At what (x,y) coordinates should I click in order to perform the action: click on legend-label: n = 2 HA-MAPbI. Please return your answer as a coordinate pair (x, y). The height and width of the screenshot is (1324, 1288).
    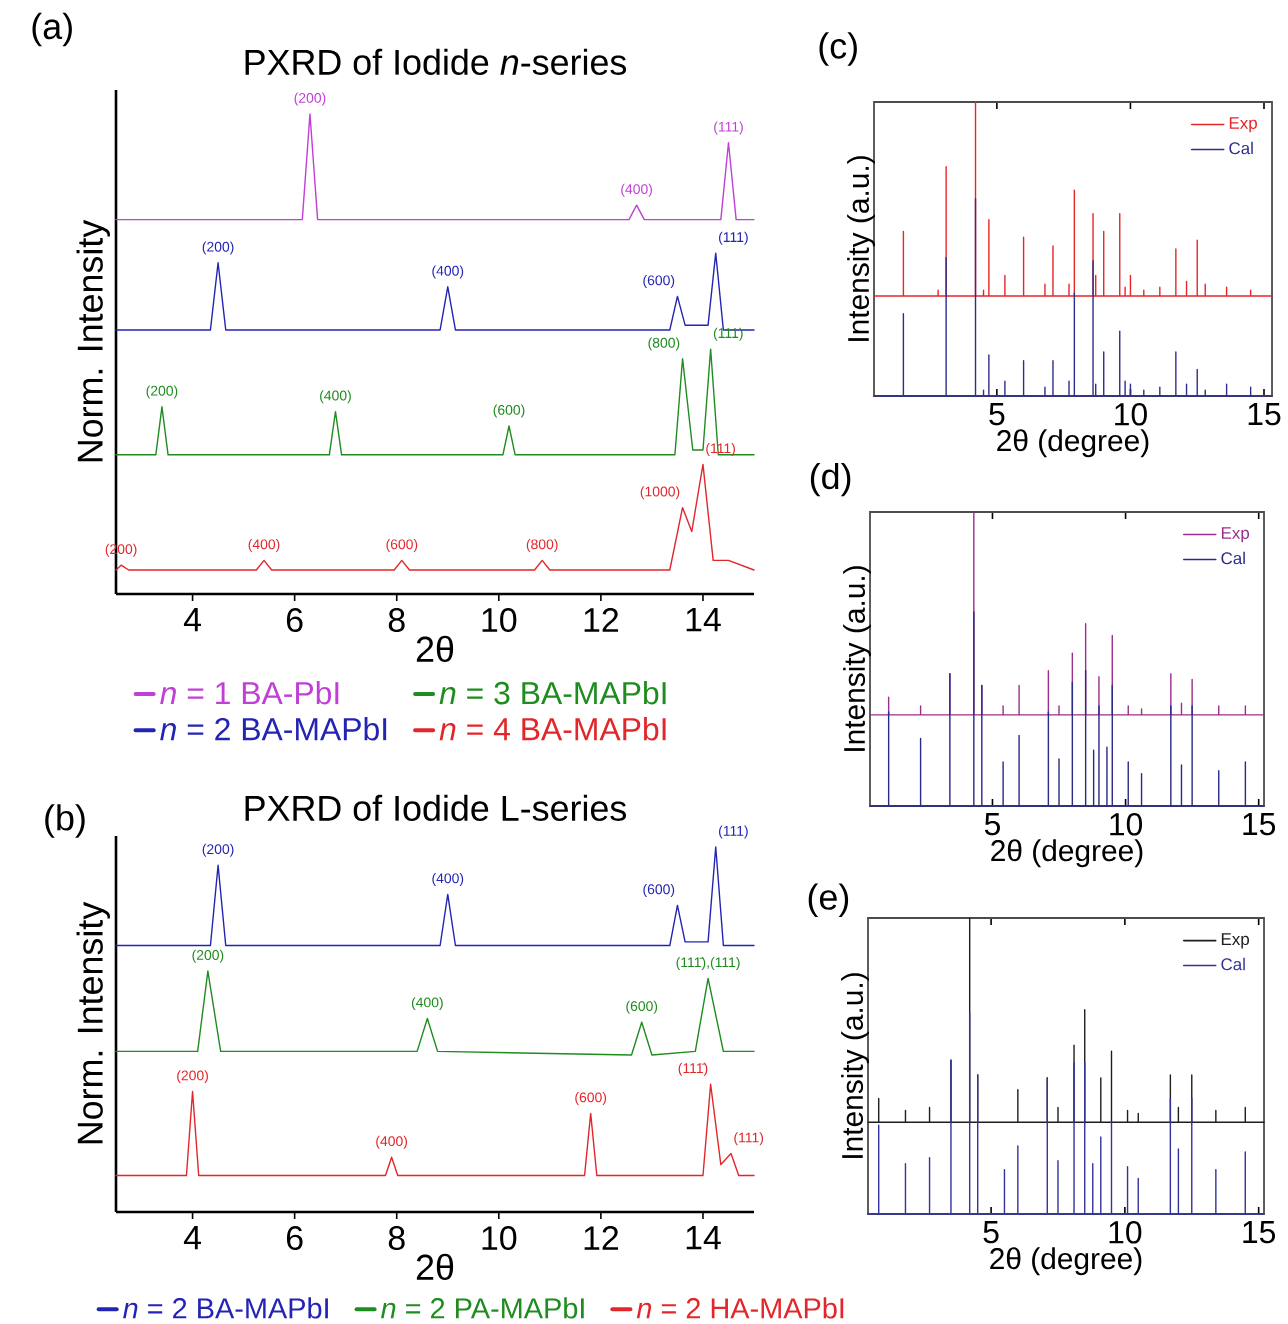
    Looking at the image, I should click on (740, 1308).